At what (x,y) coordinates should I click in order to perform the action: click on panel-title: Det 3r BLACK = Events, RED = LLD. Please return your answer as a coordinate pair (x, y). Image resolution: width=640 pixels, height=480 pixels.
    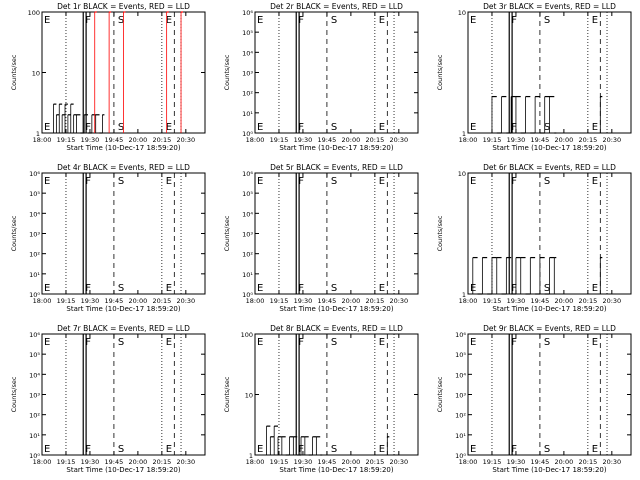
    Looking at the image, I should click on (549, 6).